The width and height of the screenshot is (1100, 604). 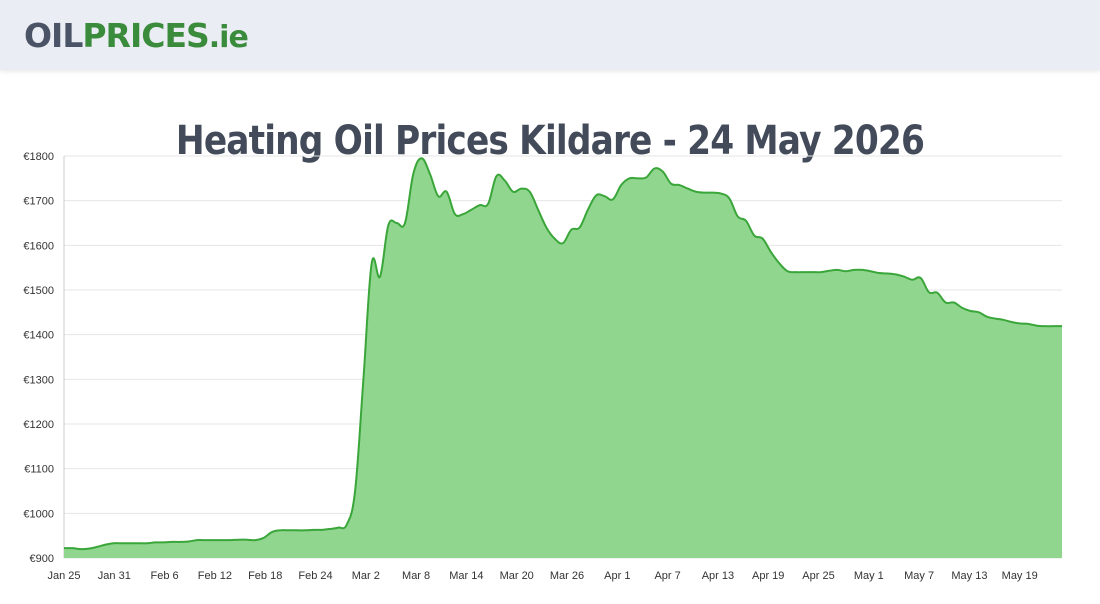 I want to click on site-logo: OILPRICES.ie, so click(x=136, y=37).